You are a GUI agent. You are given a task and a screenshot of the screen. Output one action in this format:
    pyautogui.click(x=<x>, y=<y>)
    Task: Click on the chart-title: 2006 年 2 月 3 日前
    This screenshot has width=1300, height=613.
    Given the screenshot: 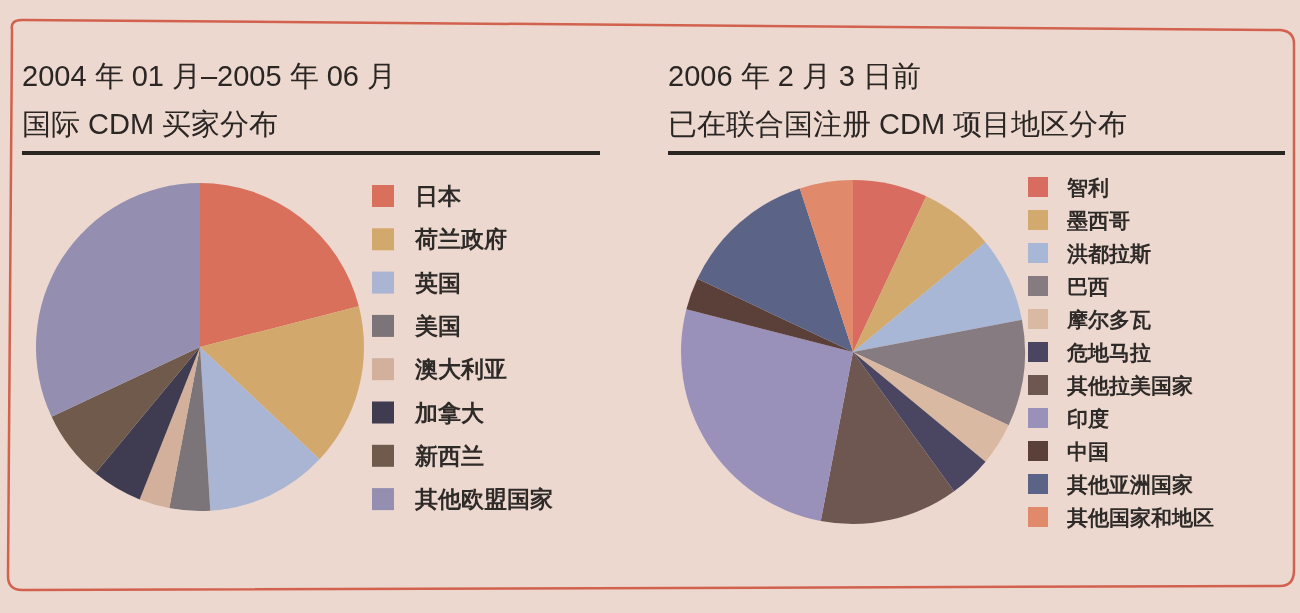 What is the action you would take?
    pyautogui.click(x=795, y=76)
    